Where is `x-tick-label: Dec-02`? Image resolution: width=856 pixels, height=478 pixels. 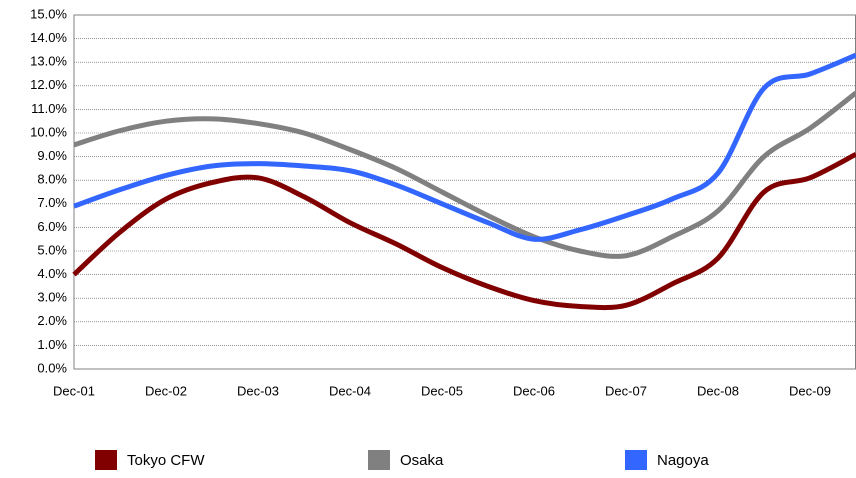
x-tick-label: Dec-02 is located at coordinates (166, 390).